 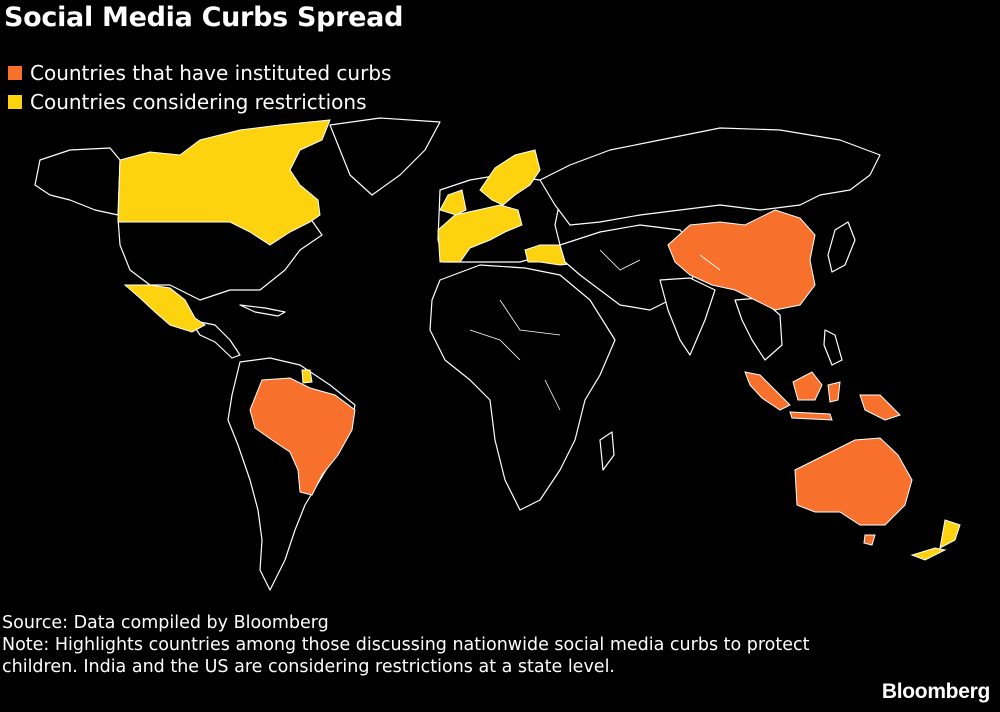 What do you see at coordinates (480, 233) in the screenshot?
I see `region-western-europe` at bounding box center [480, 233].